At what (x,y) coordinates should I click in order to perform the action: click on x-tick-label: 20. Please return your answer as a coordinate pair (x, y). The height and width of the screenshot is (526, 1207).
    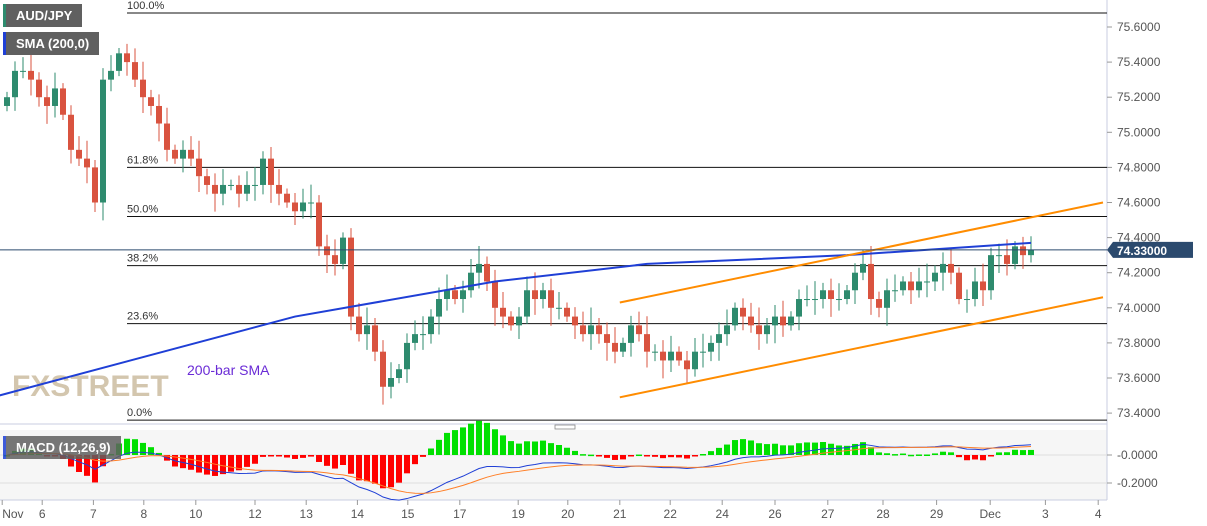
    Looking at the image, I should click on (568, 514).